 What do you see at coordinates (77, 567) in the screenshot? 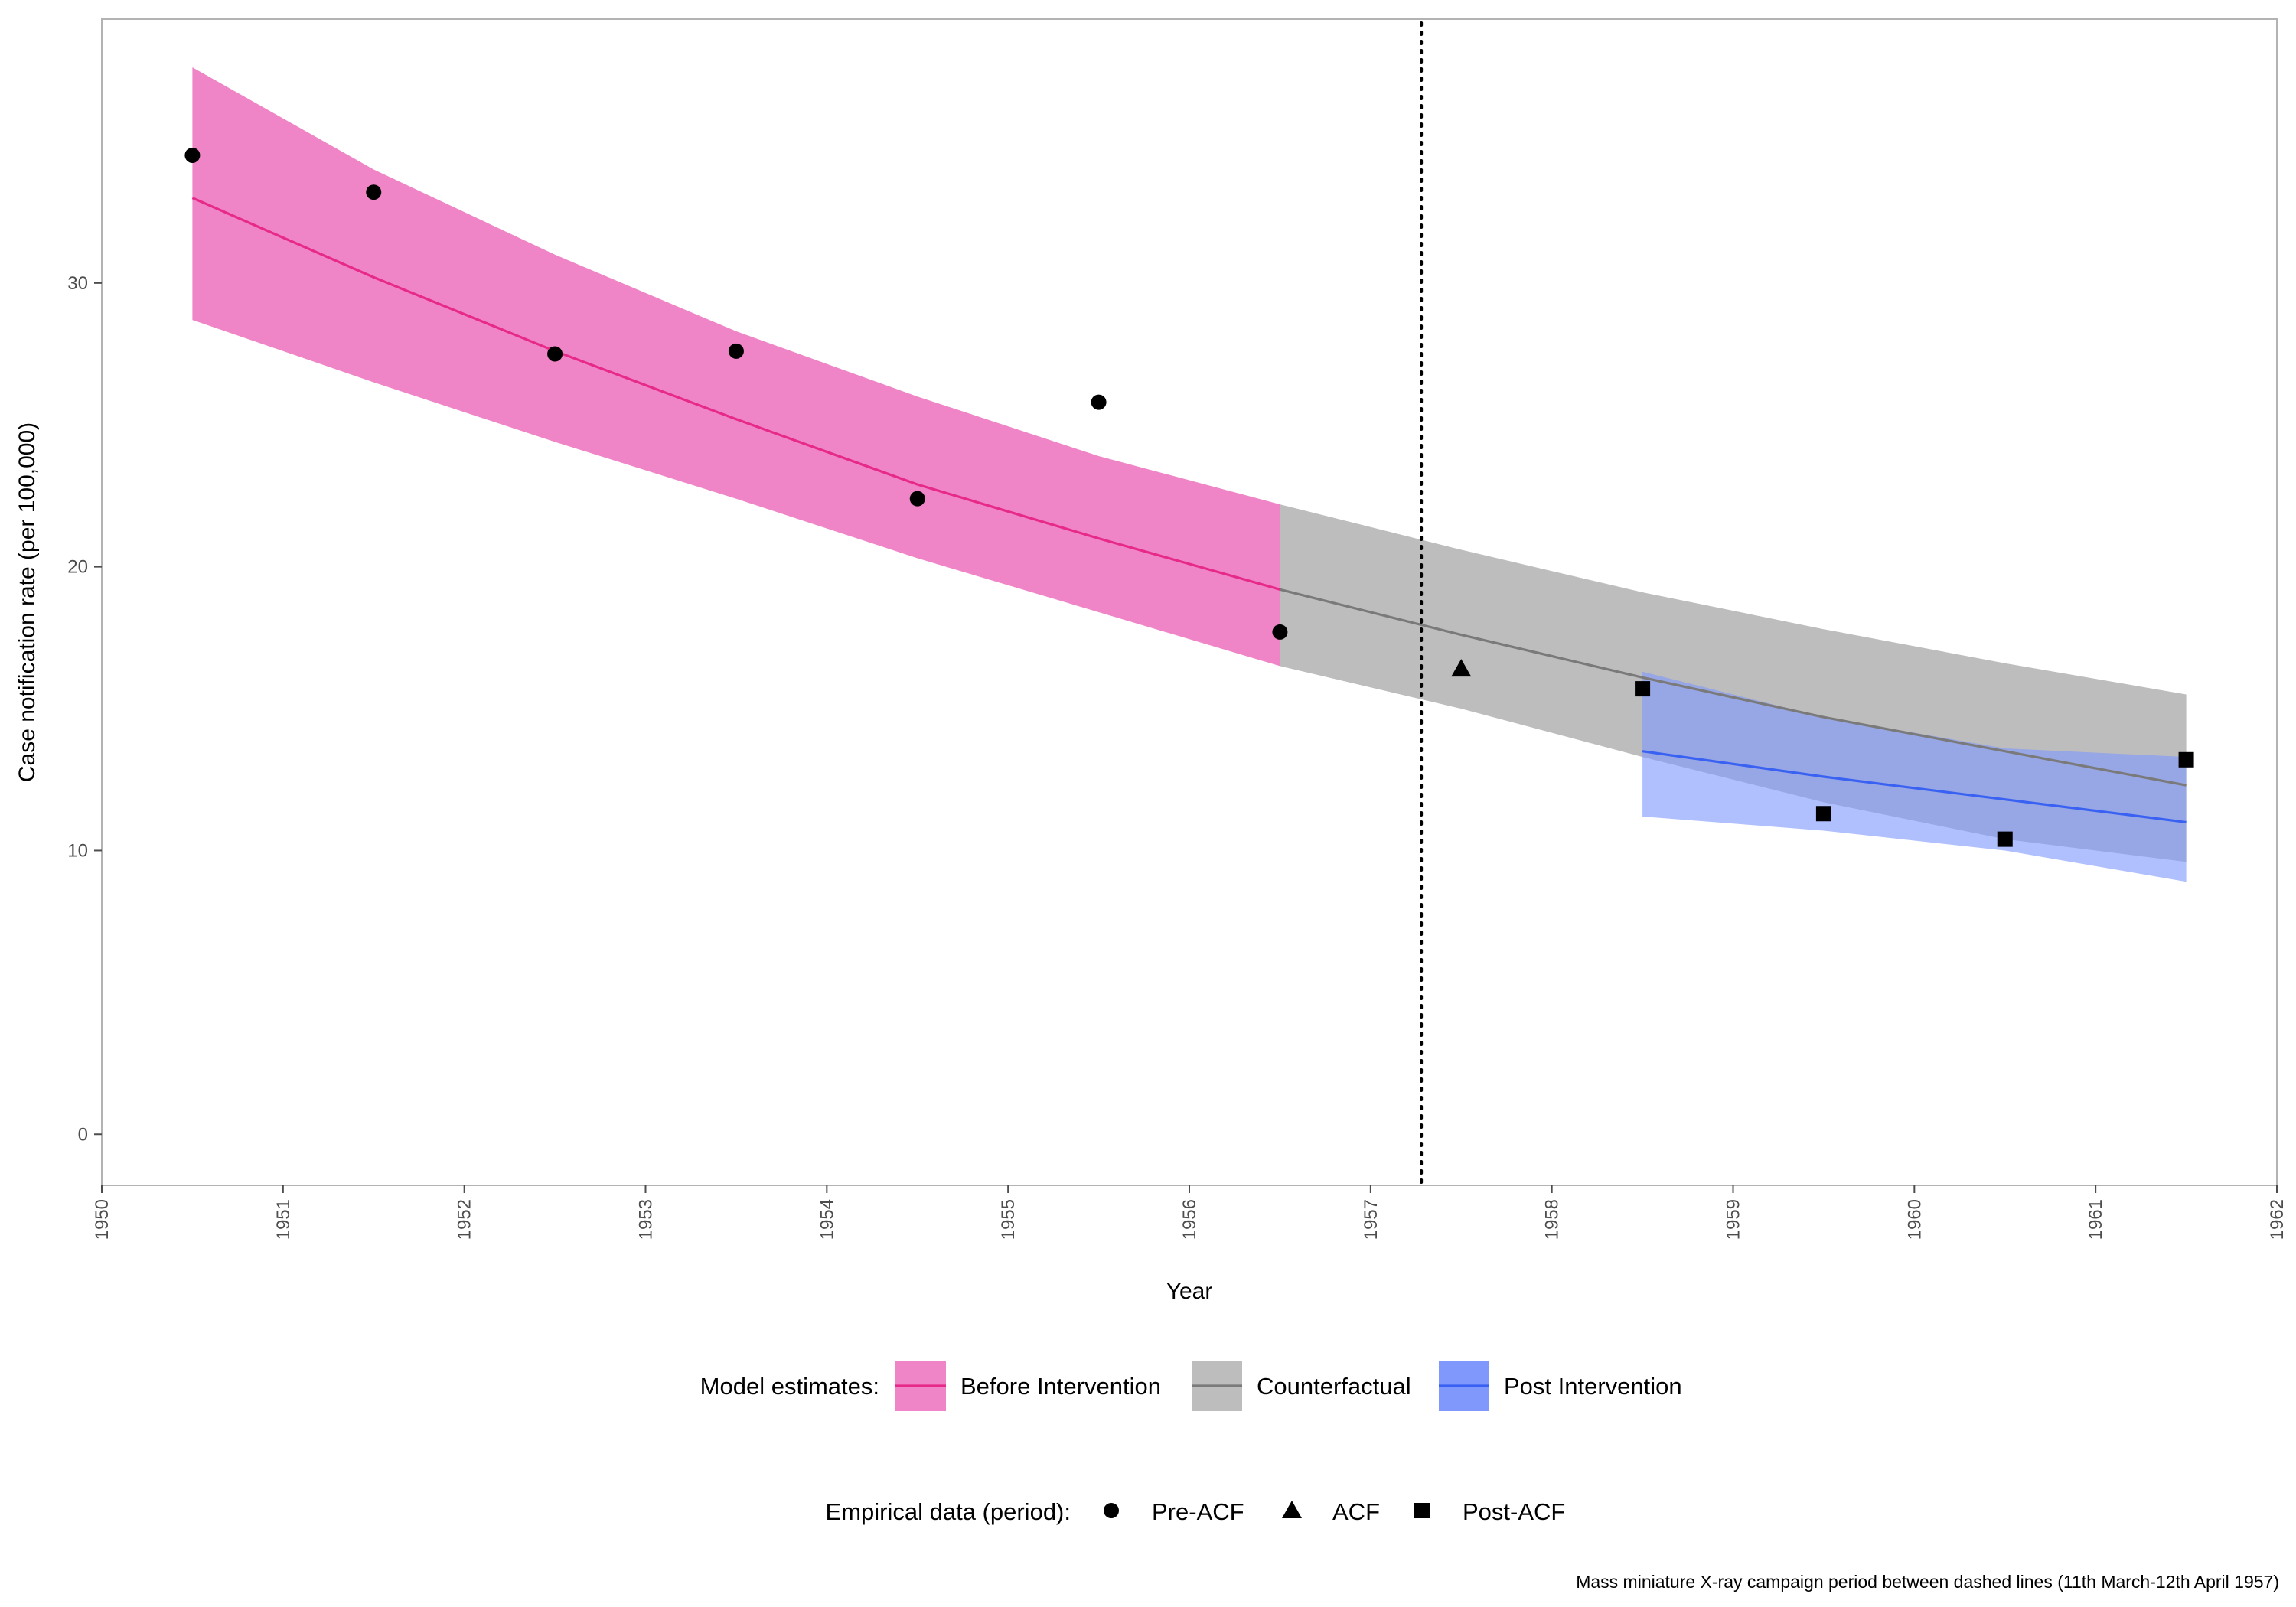
I see `y-tick-label: 20` at bounding box center [77, 567].